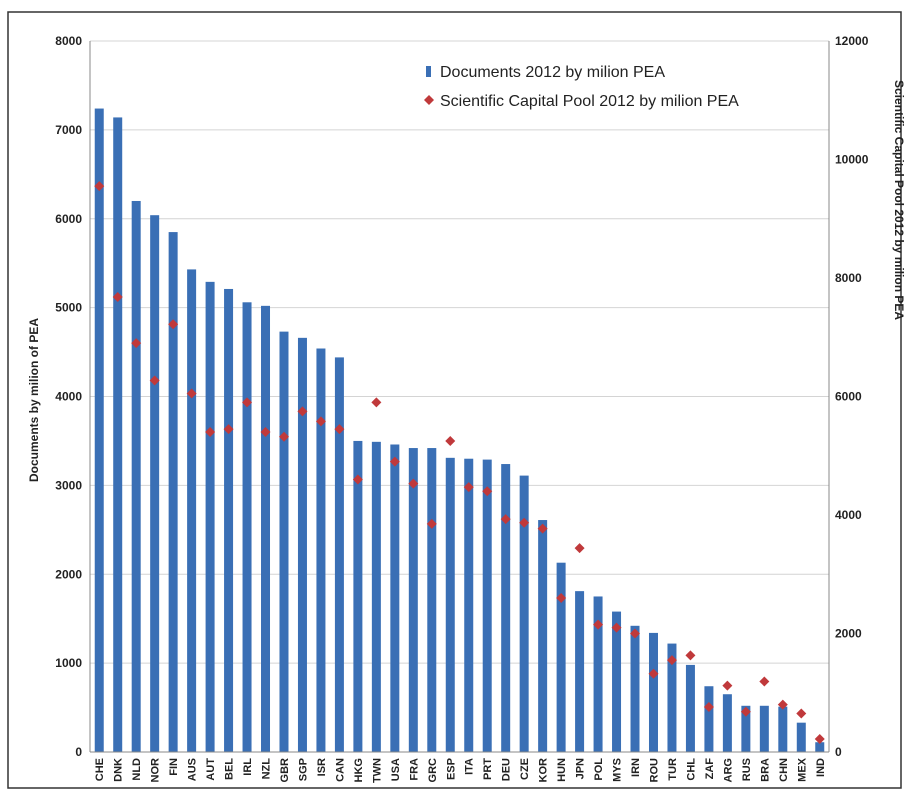 The height and width of the screenshot is (806, 908). Describe the element at coordinates (819, 738) in the screenshot. I see `point-ind` at that location.